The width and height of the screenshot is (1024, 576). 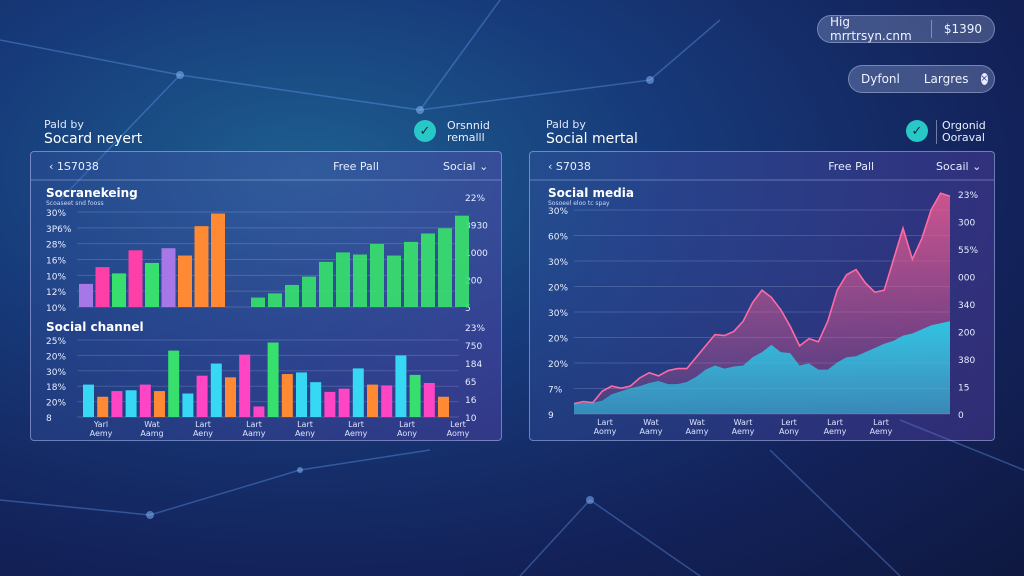 I want to click on y-tick-right: 16, so click(x=471, y=401).